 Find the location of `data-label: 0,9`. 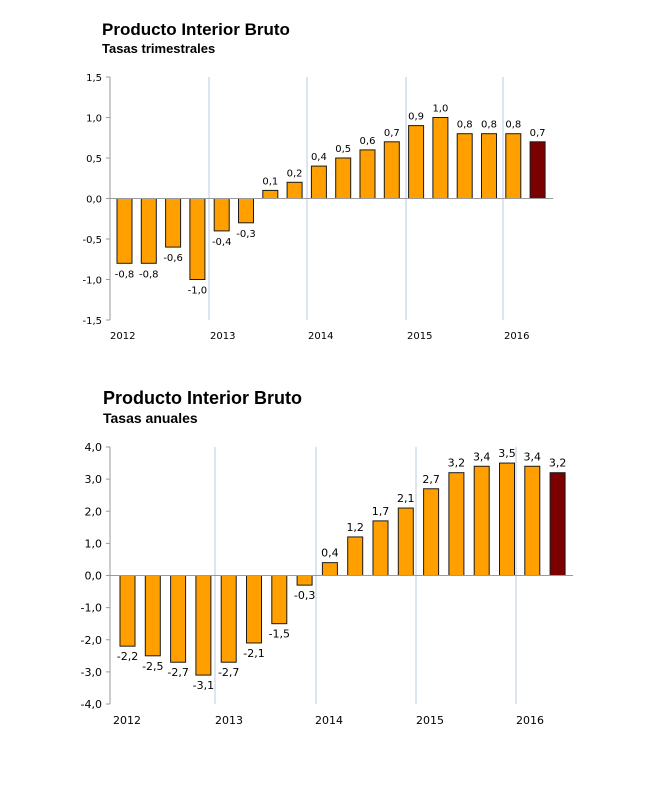

data-label: 0,9 is located at coordinates (416, 117).